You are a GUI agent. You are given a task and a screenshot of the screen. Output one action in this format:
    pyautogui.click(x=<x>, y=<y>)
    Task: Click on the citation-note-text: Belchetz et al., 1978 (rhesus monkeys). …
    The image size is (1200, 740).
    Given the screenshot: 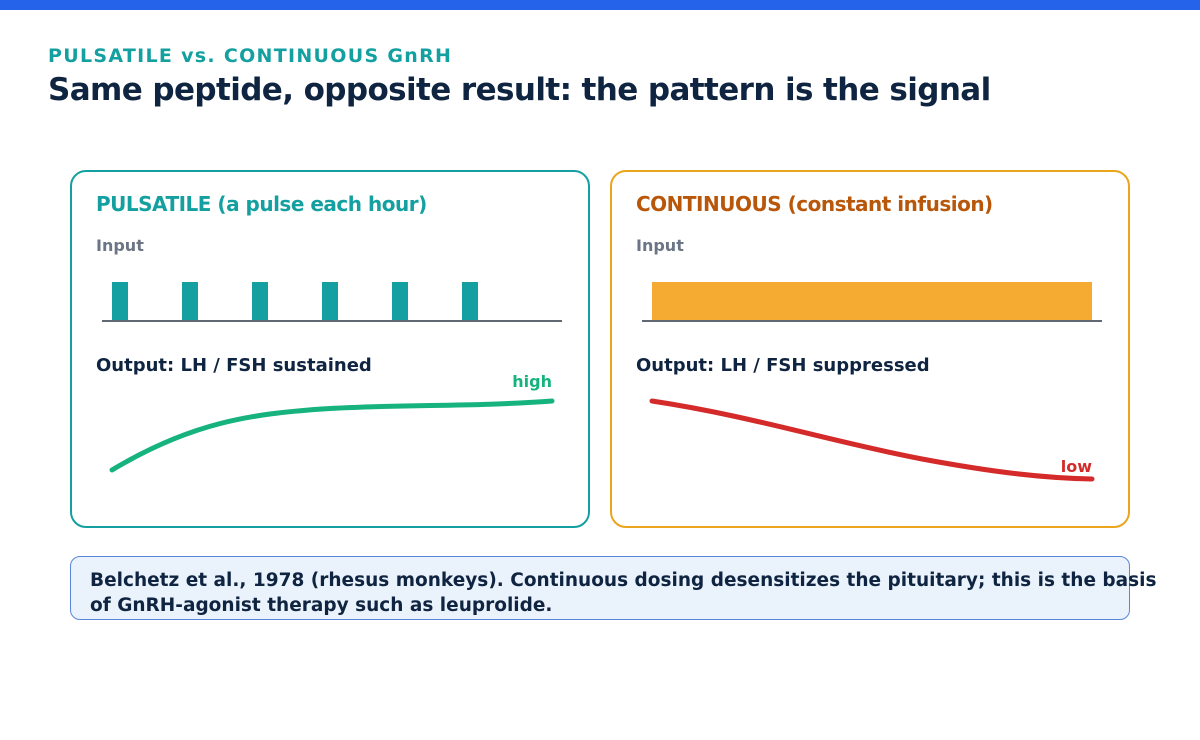 What is the action you would take?
    pyautogui.click(x=623, y=593)
    